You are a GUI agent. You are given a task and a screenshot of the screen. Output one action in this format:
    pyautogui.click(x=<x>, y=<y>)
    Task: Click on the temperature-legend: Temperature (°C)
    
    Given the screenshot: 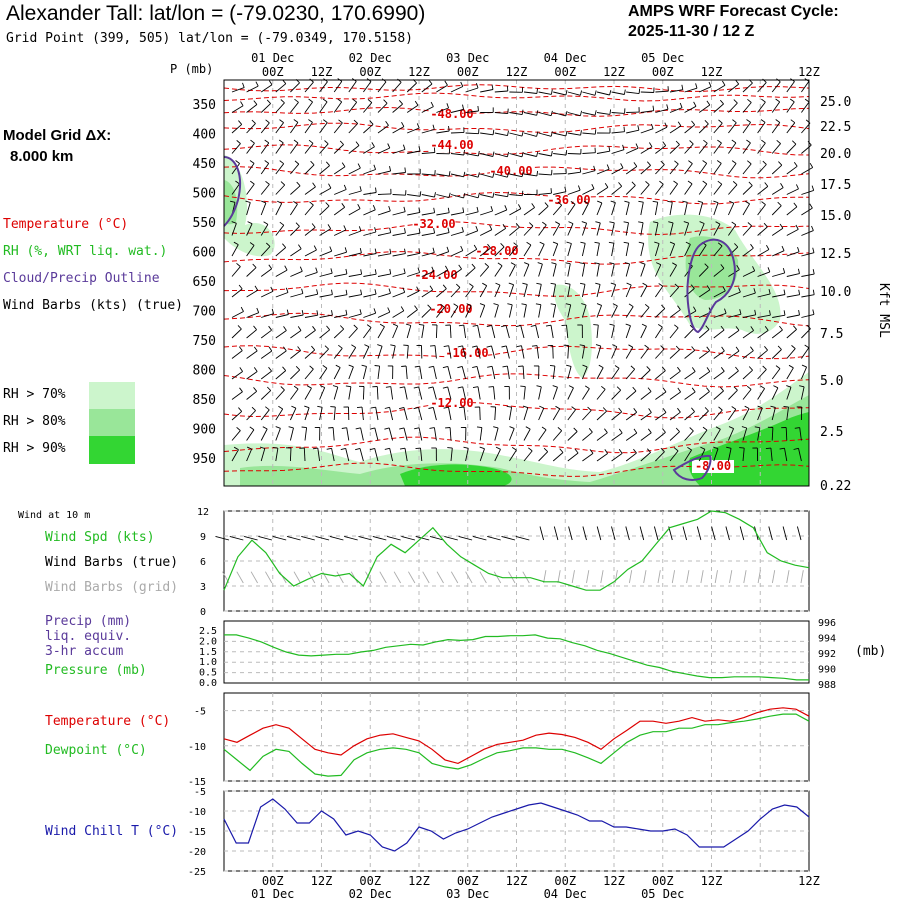 What is the action you would take?
    pyautogui.click(x=66, y=224)
    